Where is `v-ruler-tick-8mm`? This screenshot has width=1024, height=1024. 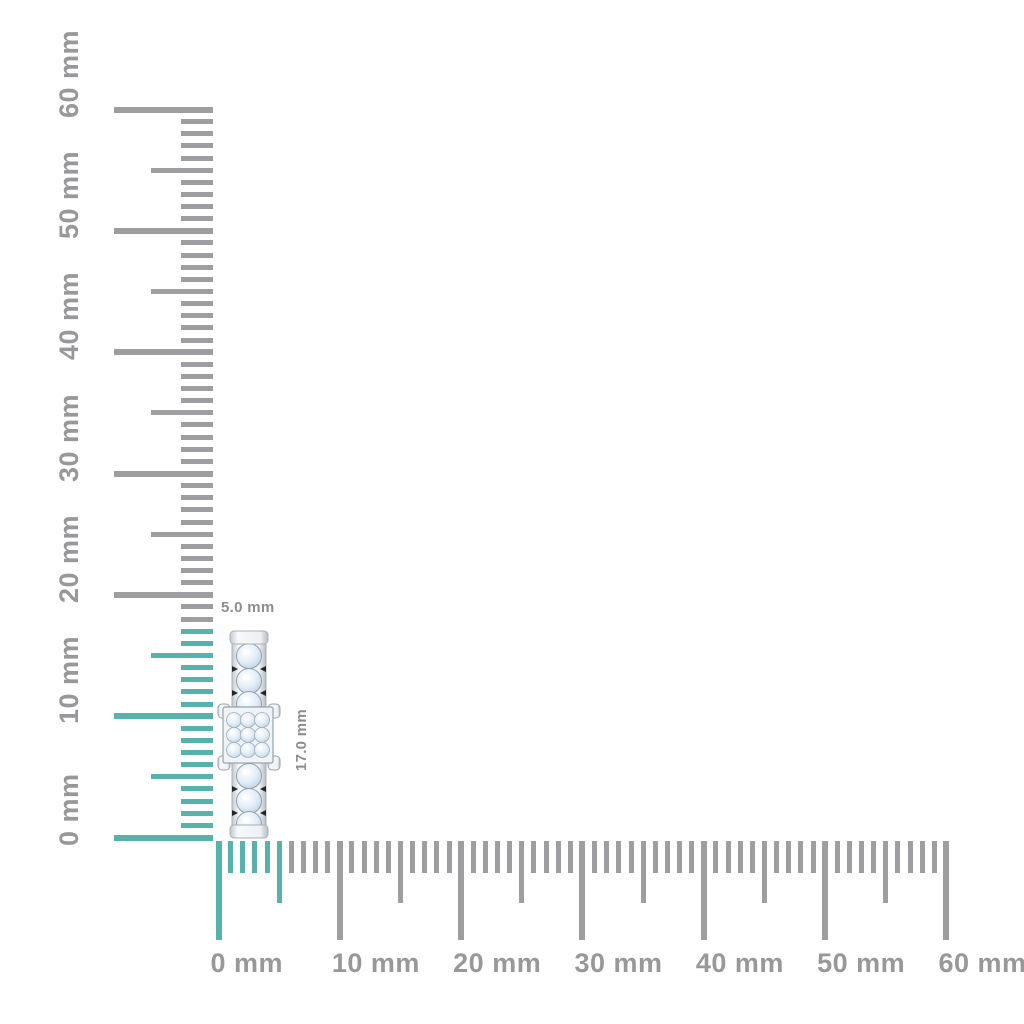
v-ruler-tick-8mm is located at coordinates (197, 740).